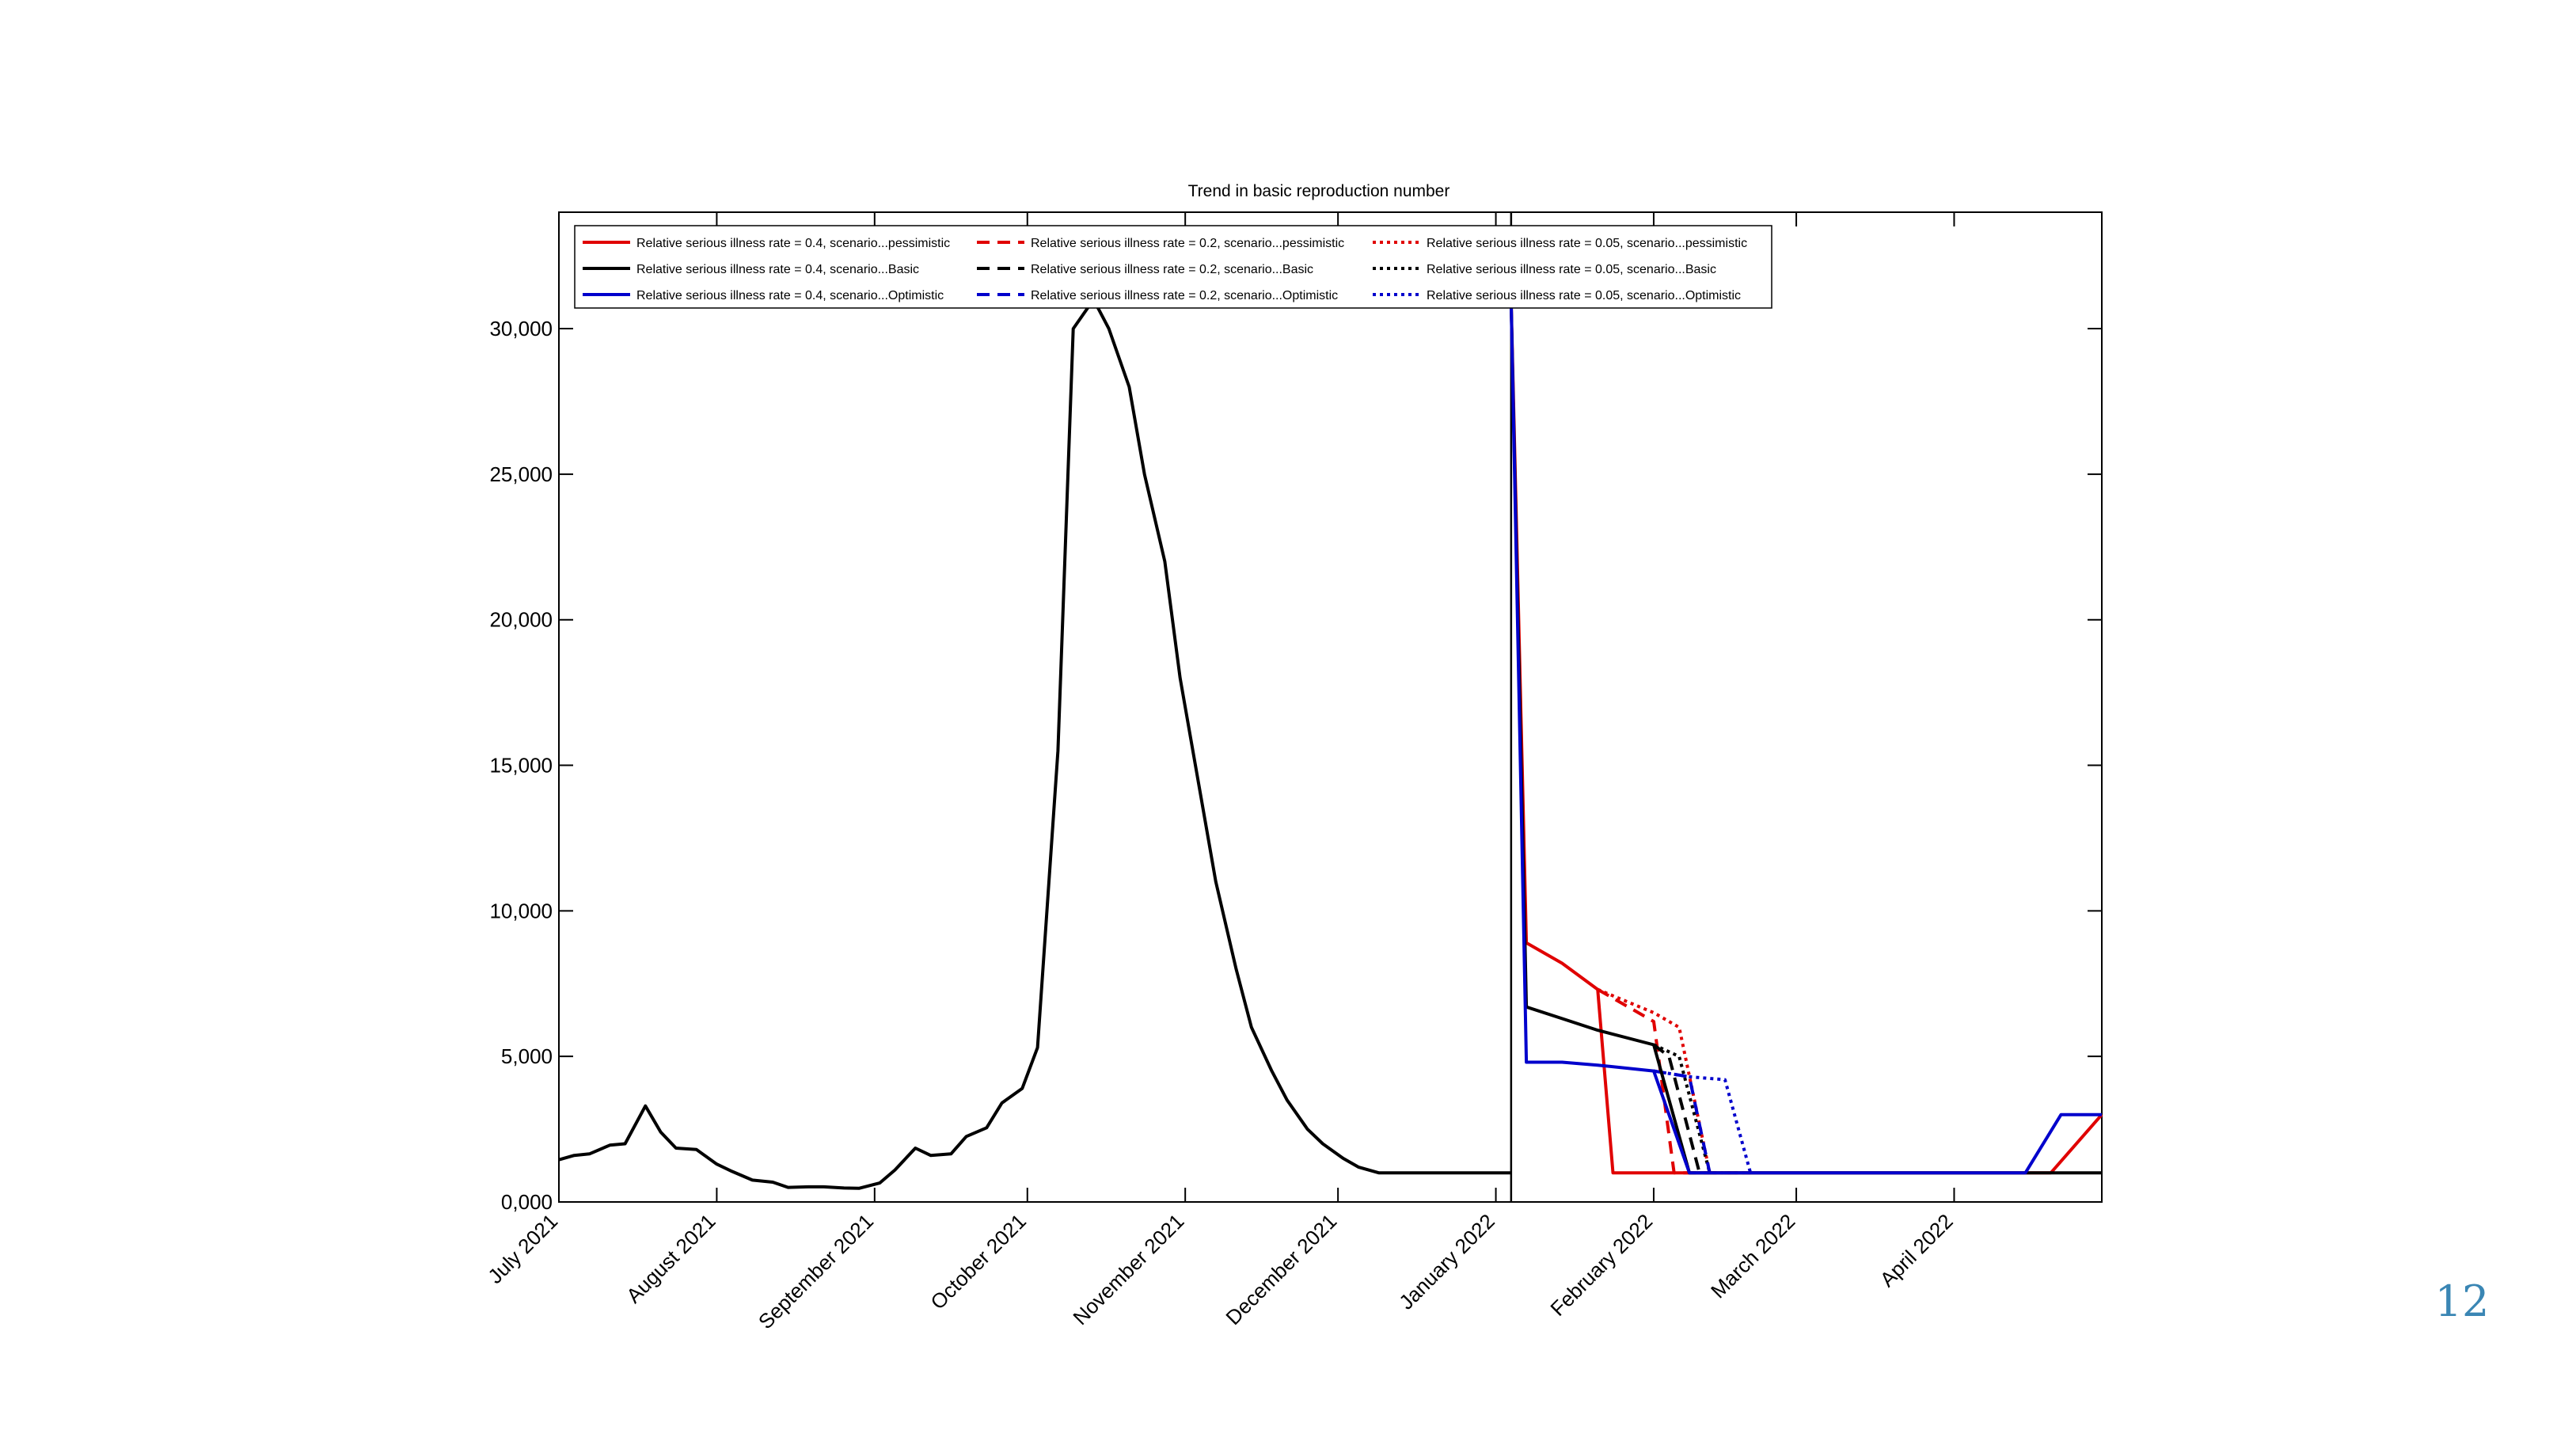 The width and height of the screenshot is (2576, 1449). I want to click on y-tick-label: 0,000, so click(527, 1202).